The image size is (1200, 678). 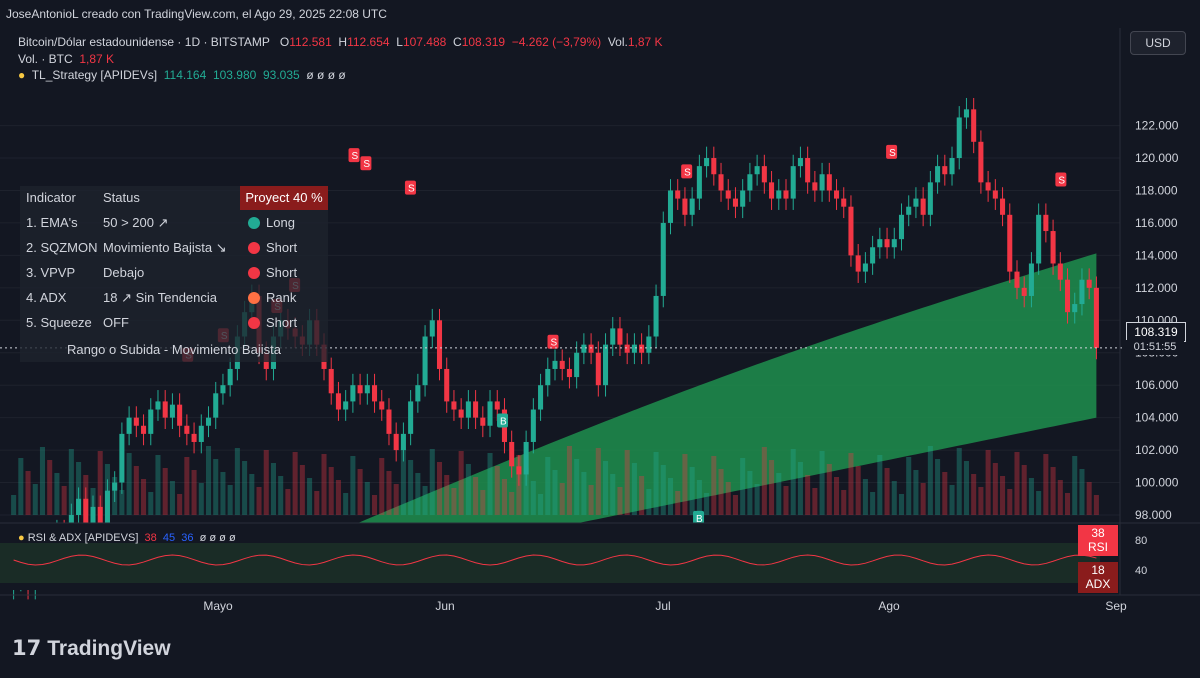 I want to click on rsi-axis-80: 80, so click(x=1141, y=541).